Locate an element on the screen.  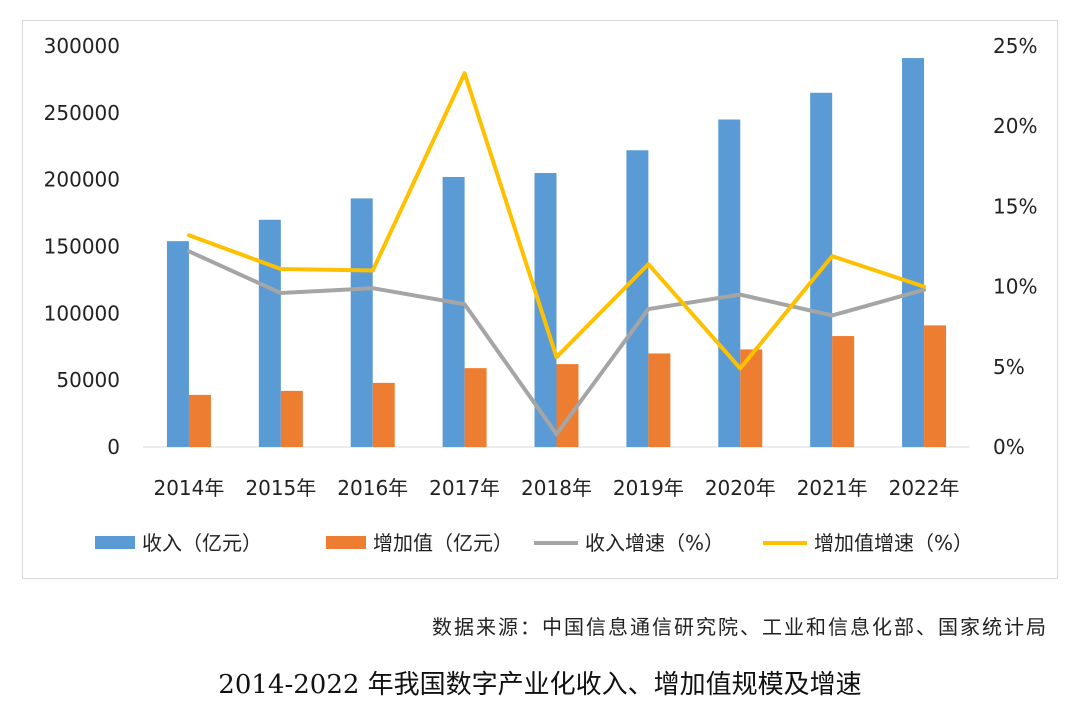
figure-caption: 2014-2022 年我国数字产业化收入、增加值规模及增速 is located at coordinates (540, 685).